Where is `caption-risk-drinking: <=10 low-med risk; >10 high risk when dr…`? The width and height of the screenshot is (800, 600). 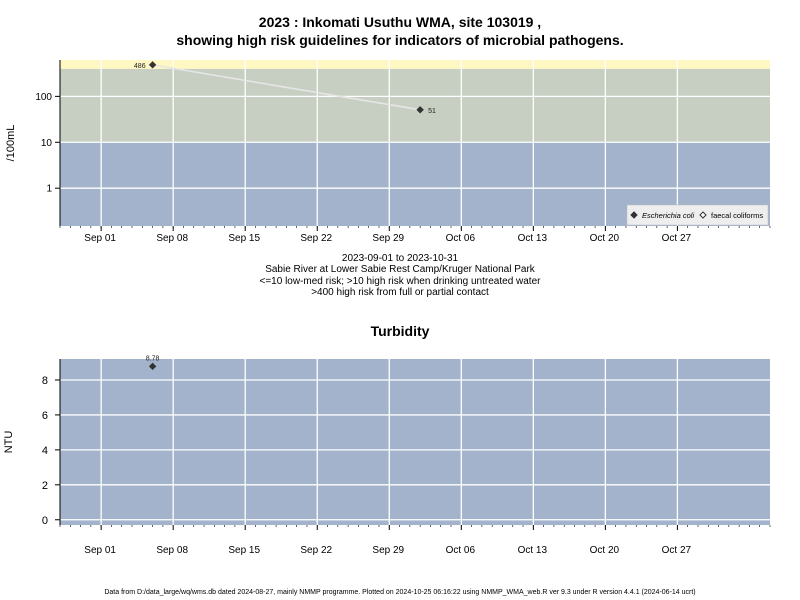 caption-risk-drinking: <=10 low-med risk; >10 high risk when dr… is located at coordinates (400, 281).